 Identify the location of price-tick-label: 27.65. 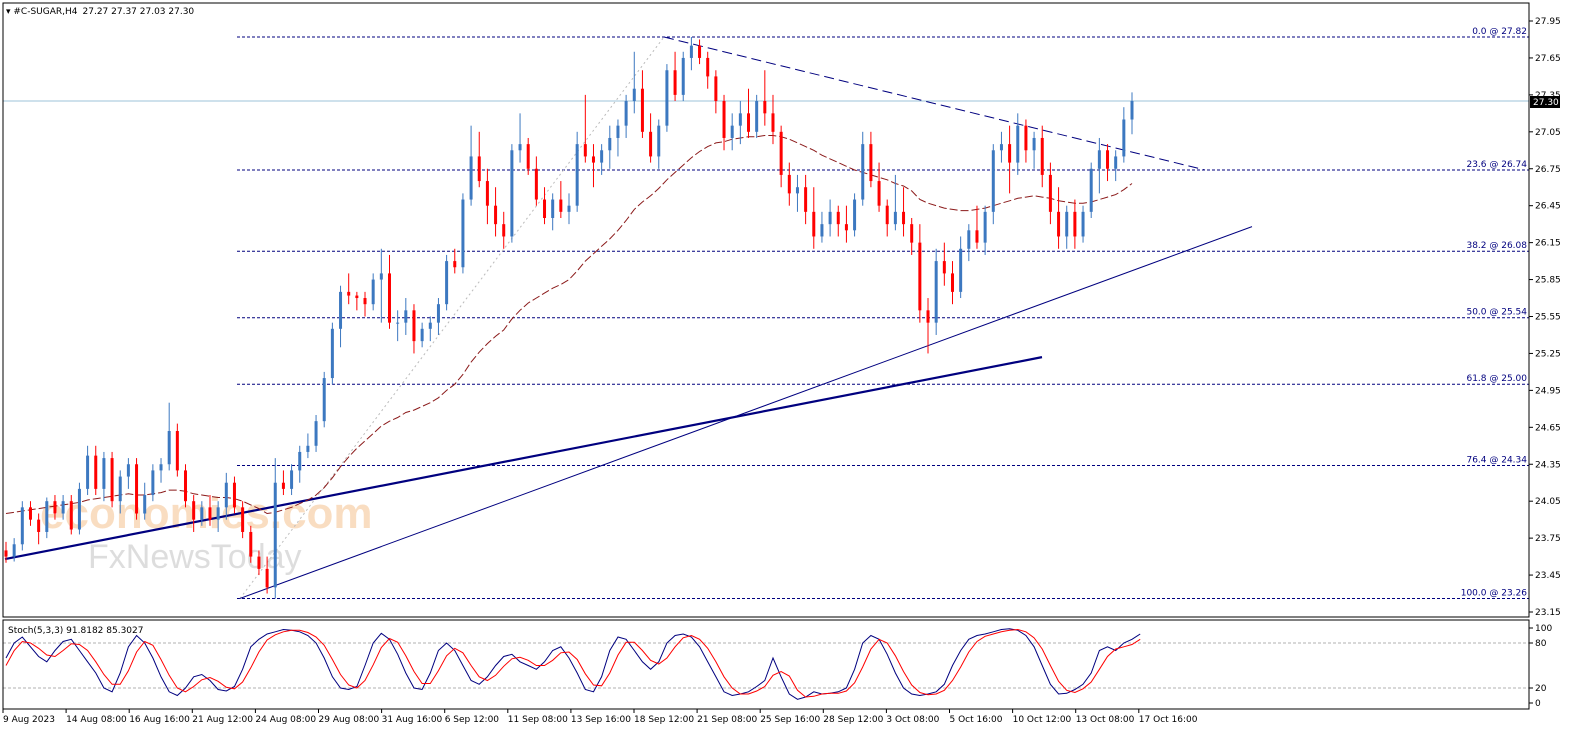
(1548, 59).